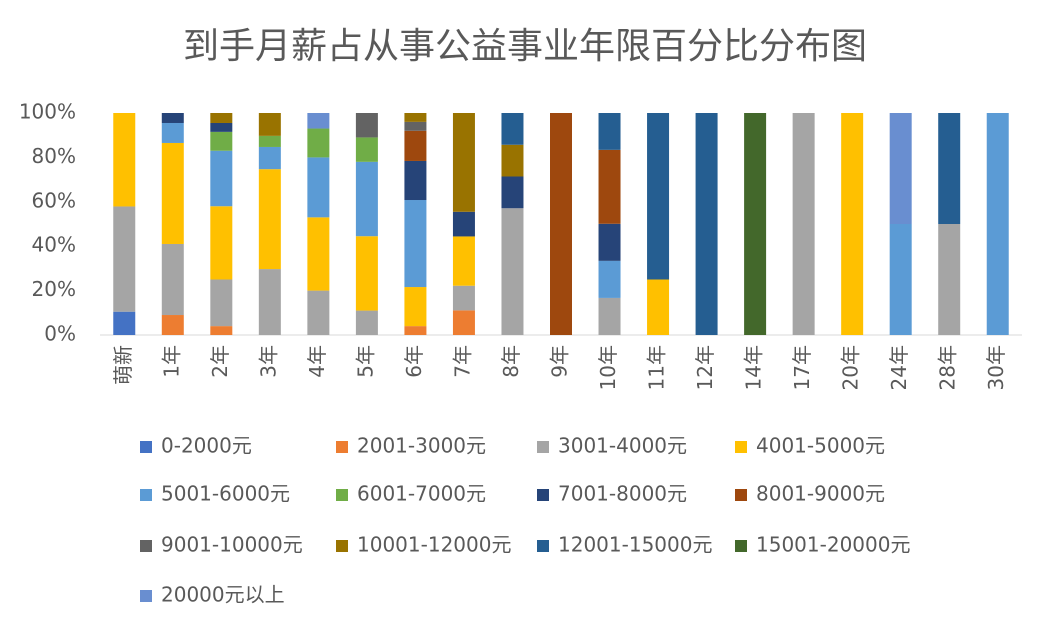  Describe the element at coordinates (414, 361) in the screenshot. I see `x-tick-label: 6年` at that location.